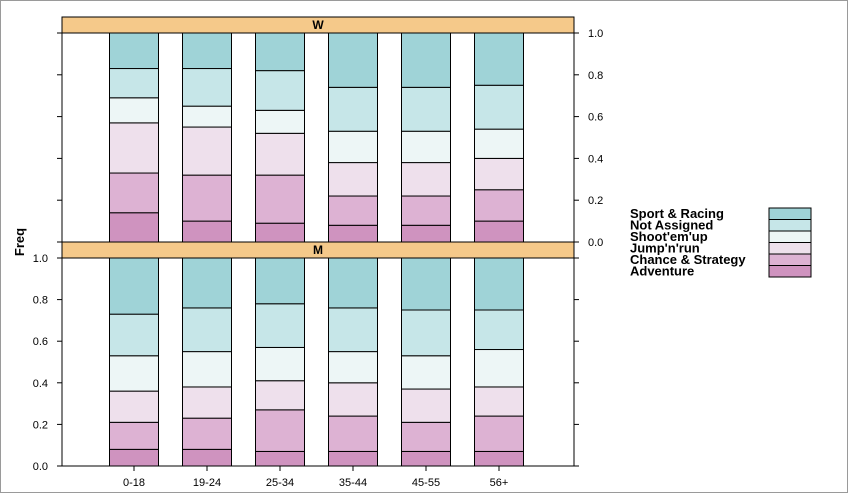 The image size is (850, 495). What do you see at coordinates (134, 483) in the screenshot?
I see `x-tick-label: 0-18` at bounding box center [134, 483].